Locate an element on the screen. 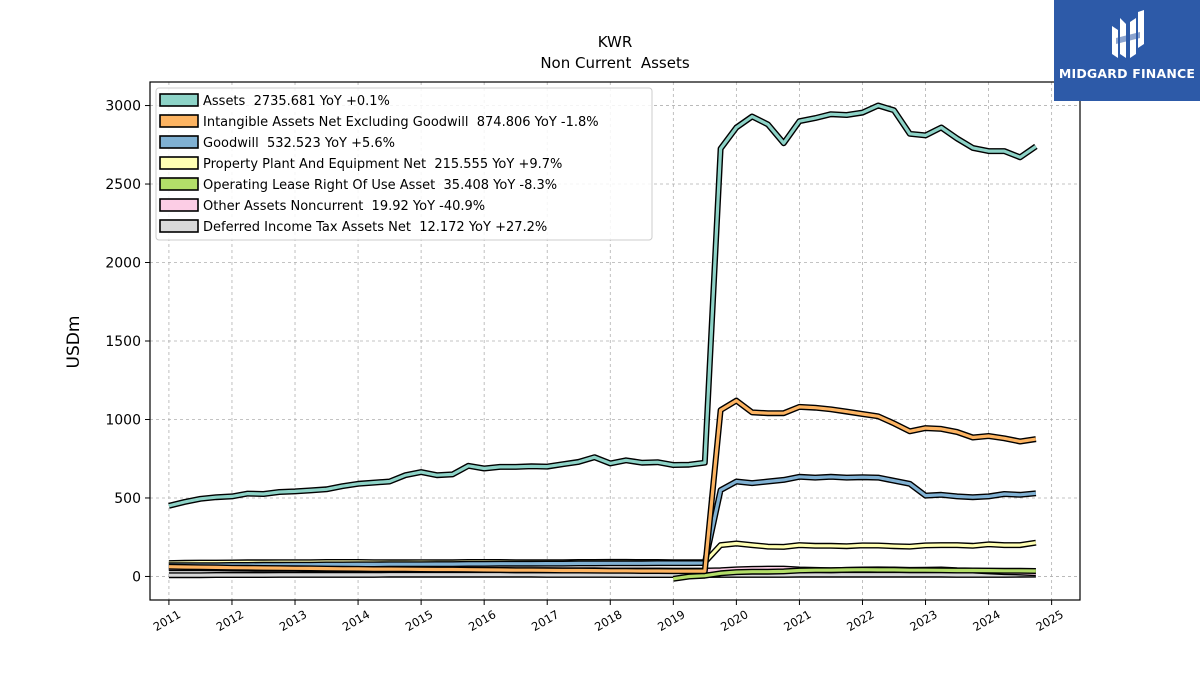 The image size is (1200, 675). legend-box is located at coordinates (404, 164).